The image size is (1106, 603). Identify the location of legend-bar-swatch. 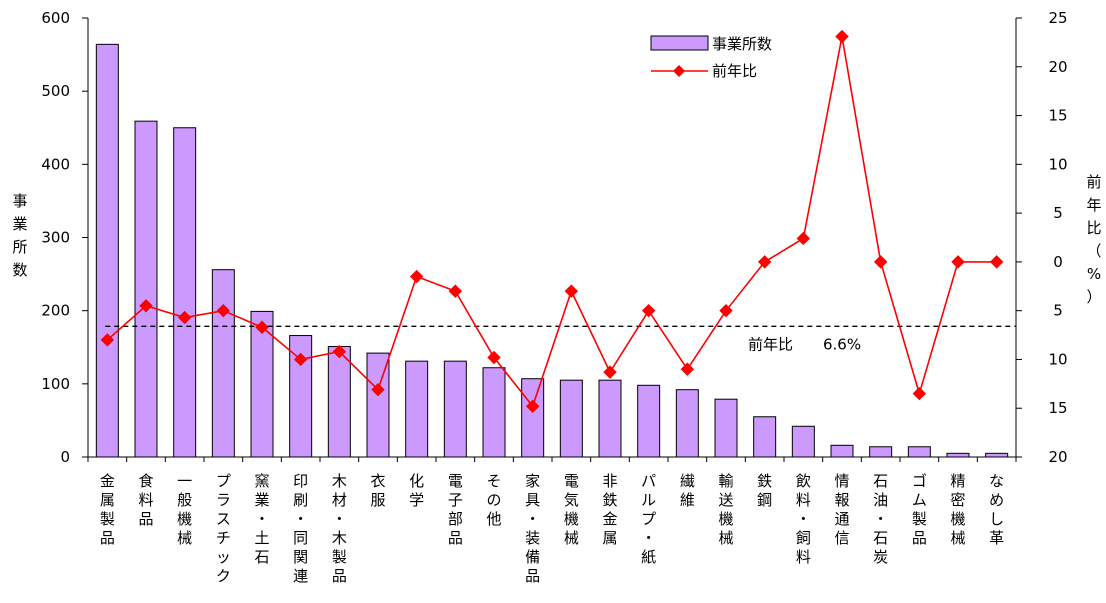
(679, 43).